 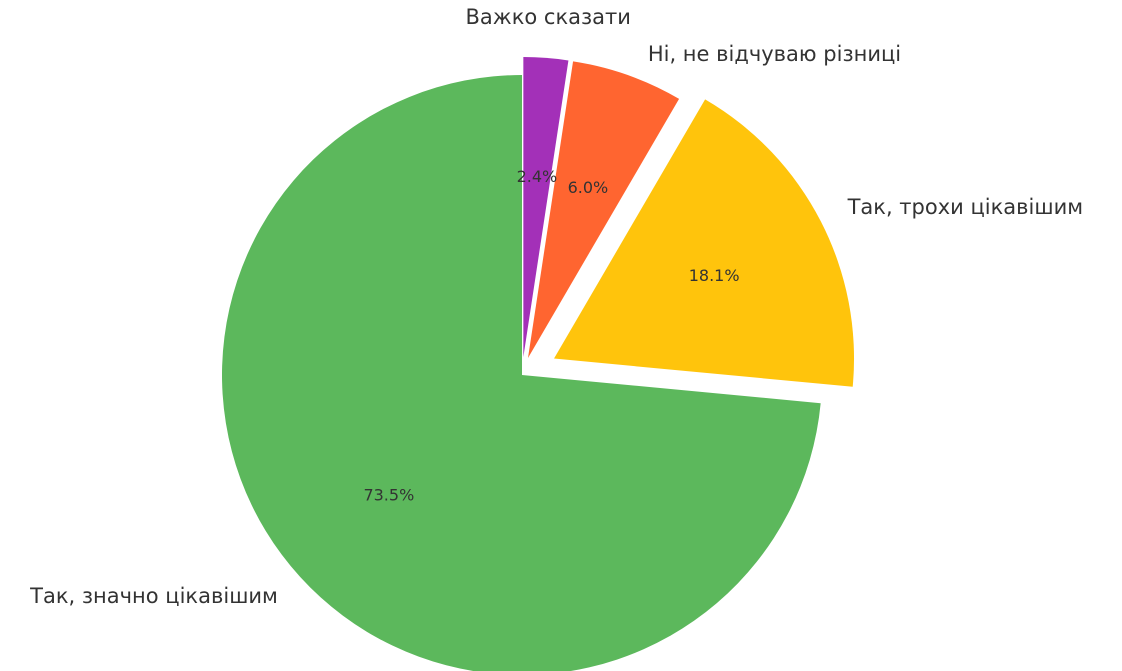 What do you see at coordinates (388, 495) in the screenshot?
I see `pie-percent-label-3: 73.5%` at bounding box center [388, 495].